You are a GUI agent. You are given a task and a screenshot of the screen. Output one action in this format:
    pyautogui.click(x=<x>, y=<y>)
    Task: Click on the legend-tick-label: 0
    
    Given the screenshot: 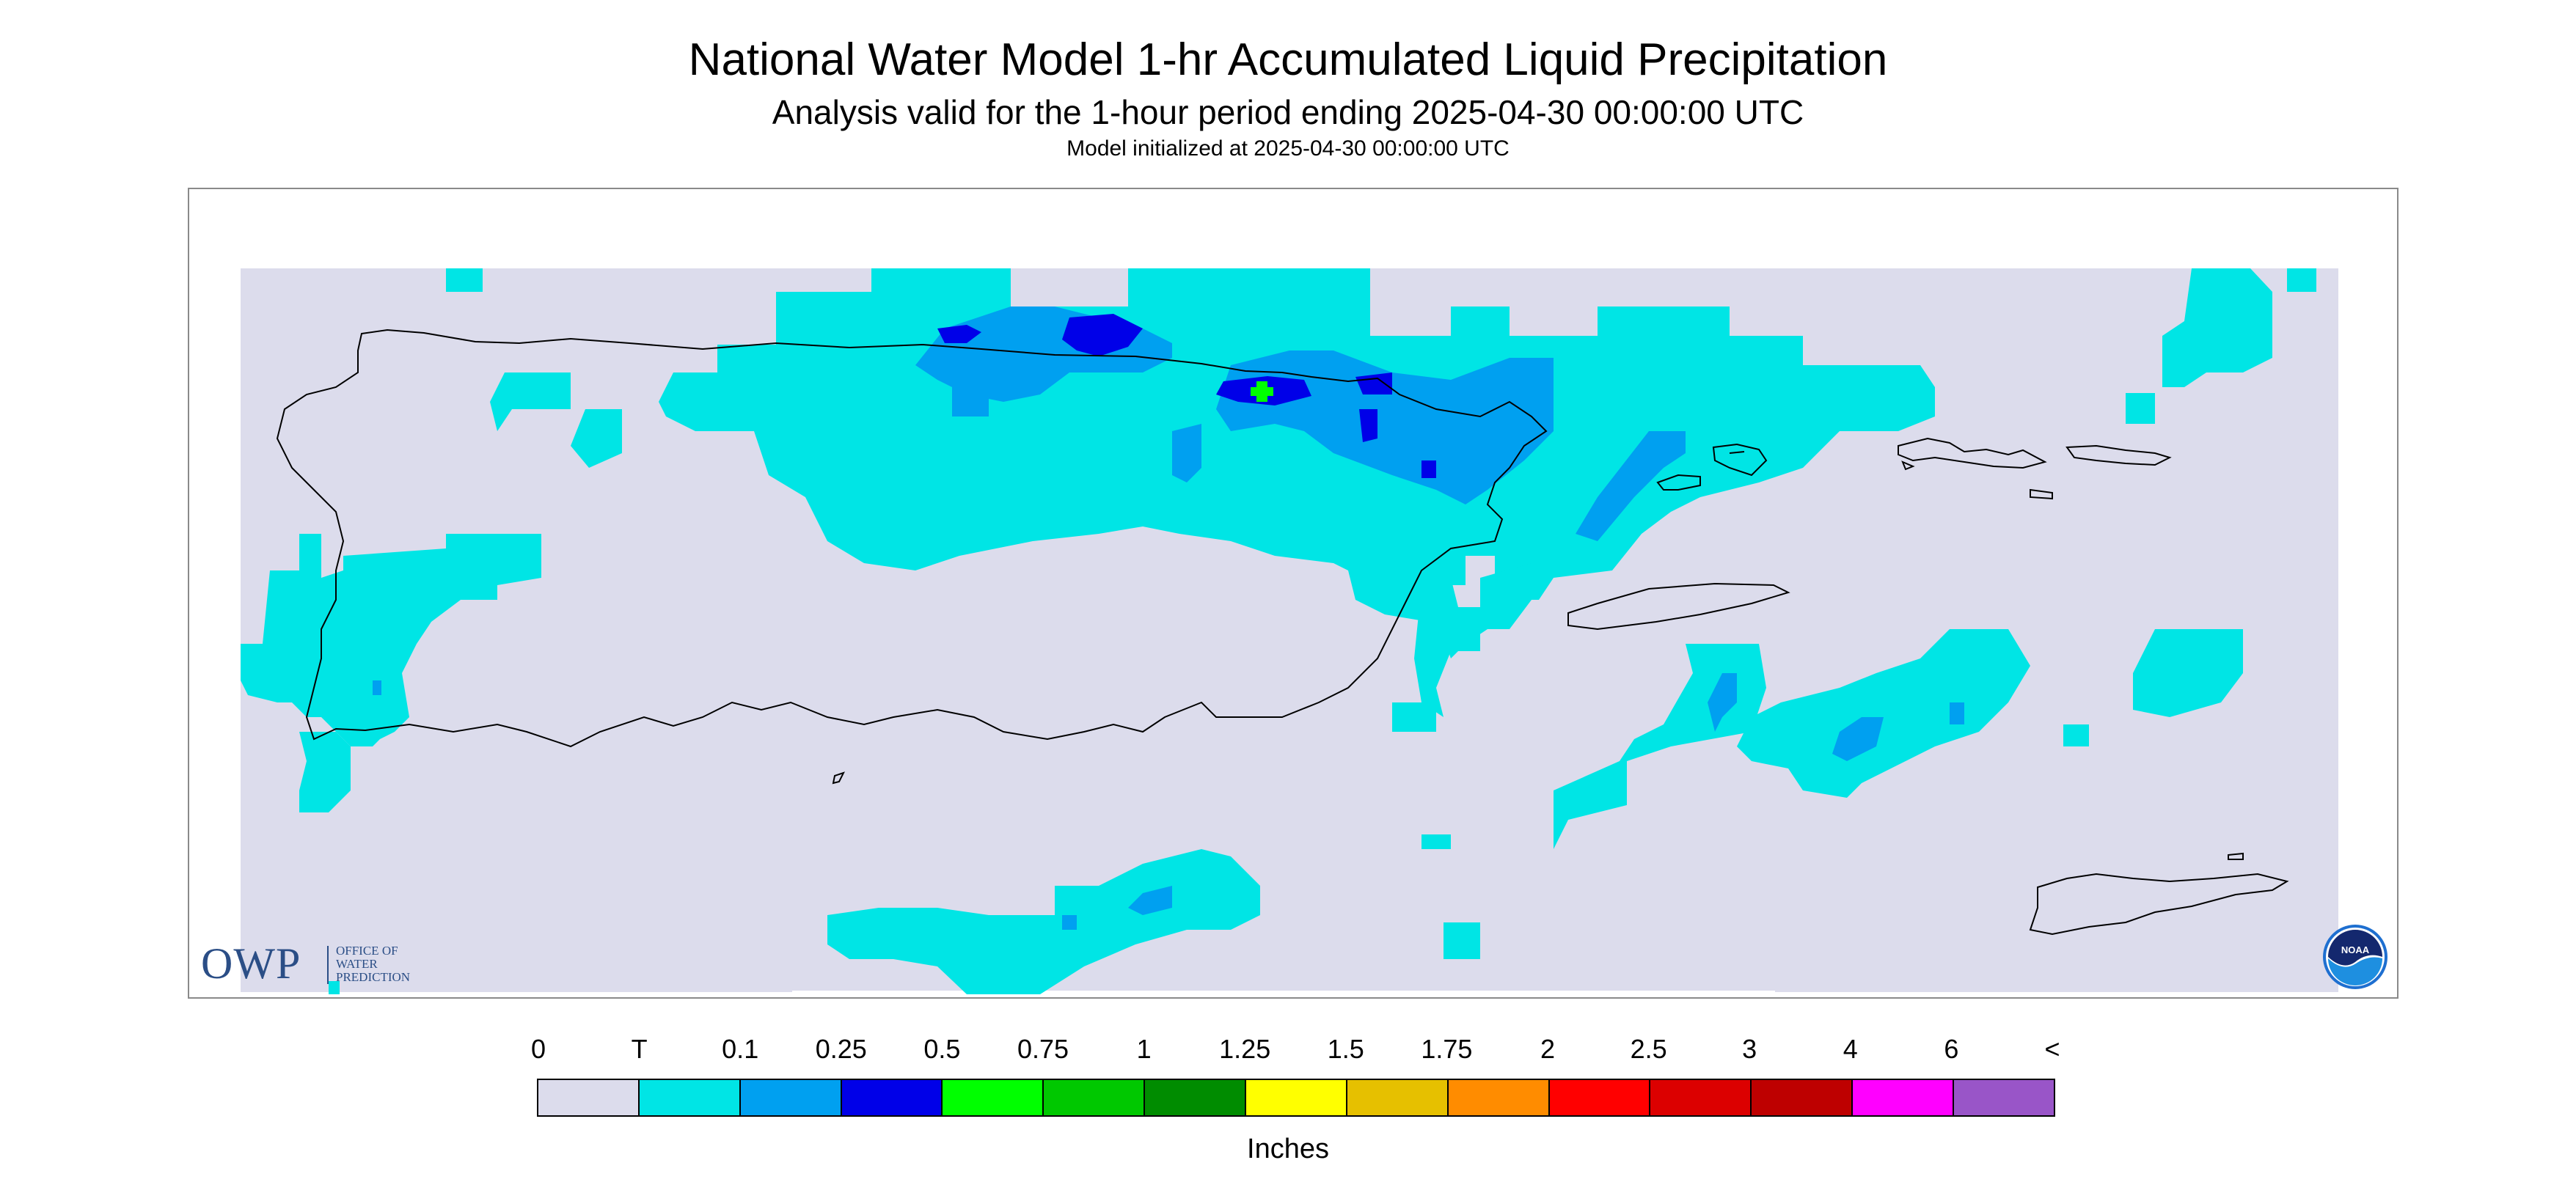 What is the action you would take?
    pyautogui.click(x=538, y=1049)
    